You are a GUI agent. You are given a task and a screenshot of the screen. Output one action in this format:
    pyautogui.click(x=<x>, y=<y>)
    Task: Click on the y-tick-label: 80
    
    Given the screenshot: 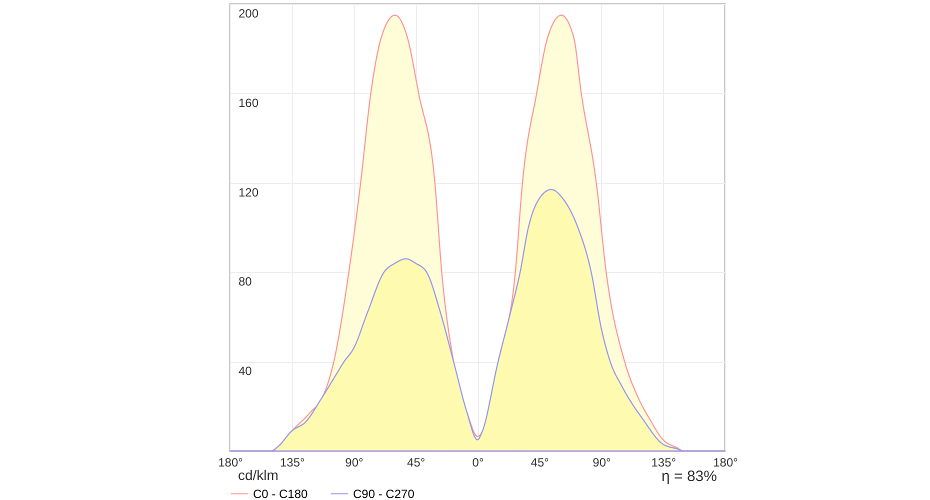 What is the action you would take?
    pyautogui.click(x=245, y=281)
    